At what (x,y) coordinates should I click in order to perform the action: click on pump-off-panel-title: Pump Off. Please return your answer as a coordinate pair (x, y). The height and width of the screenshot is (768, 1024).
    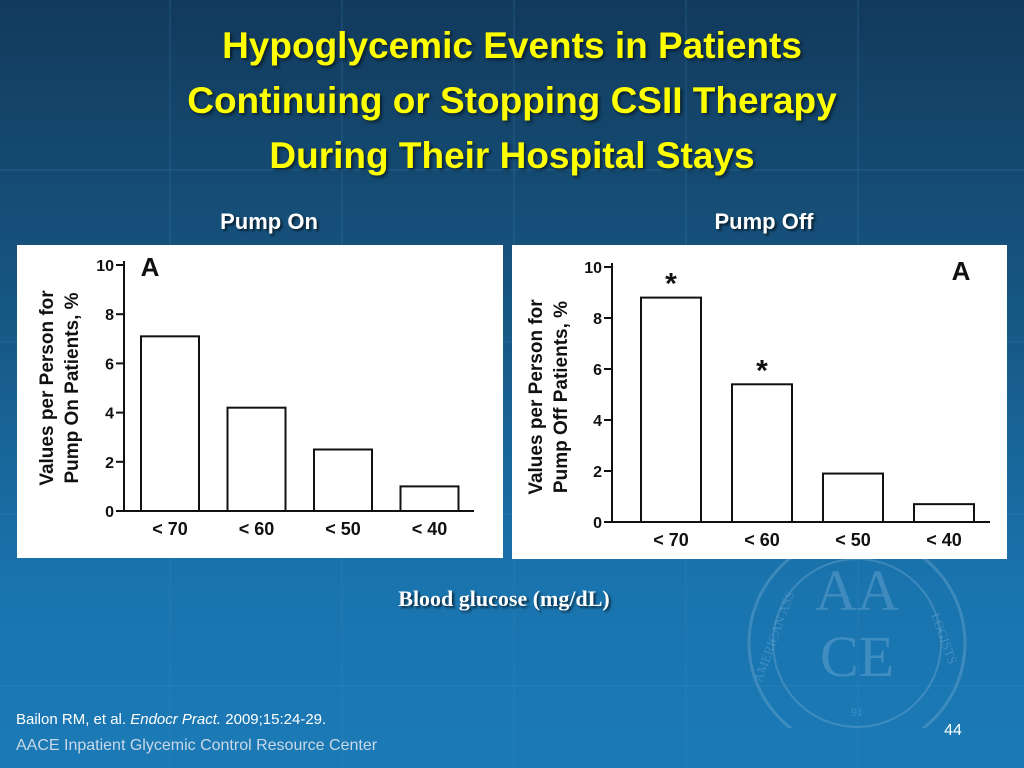
    Looking at the image, I should click on (764, 221).